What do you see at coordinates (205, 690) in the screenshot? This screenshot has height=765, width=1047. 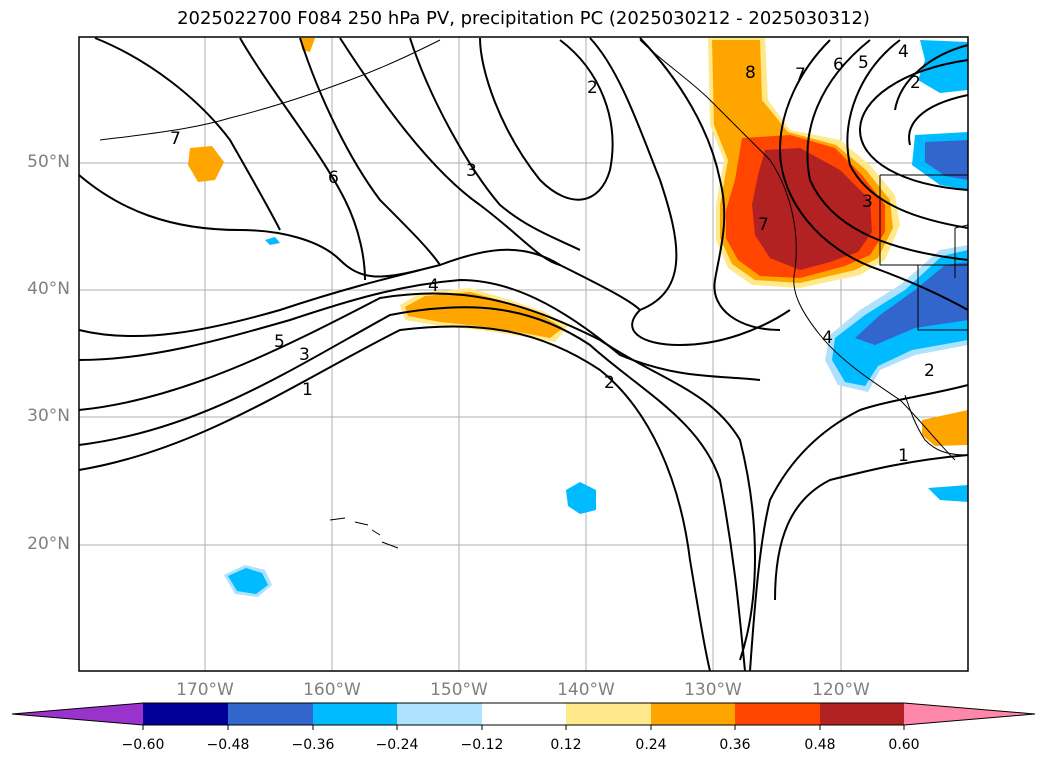 I see `lon-label: 170°W` at bounding box center [205, 690].